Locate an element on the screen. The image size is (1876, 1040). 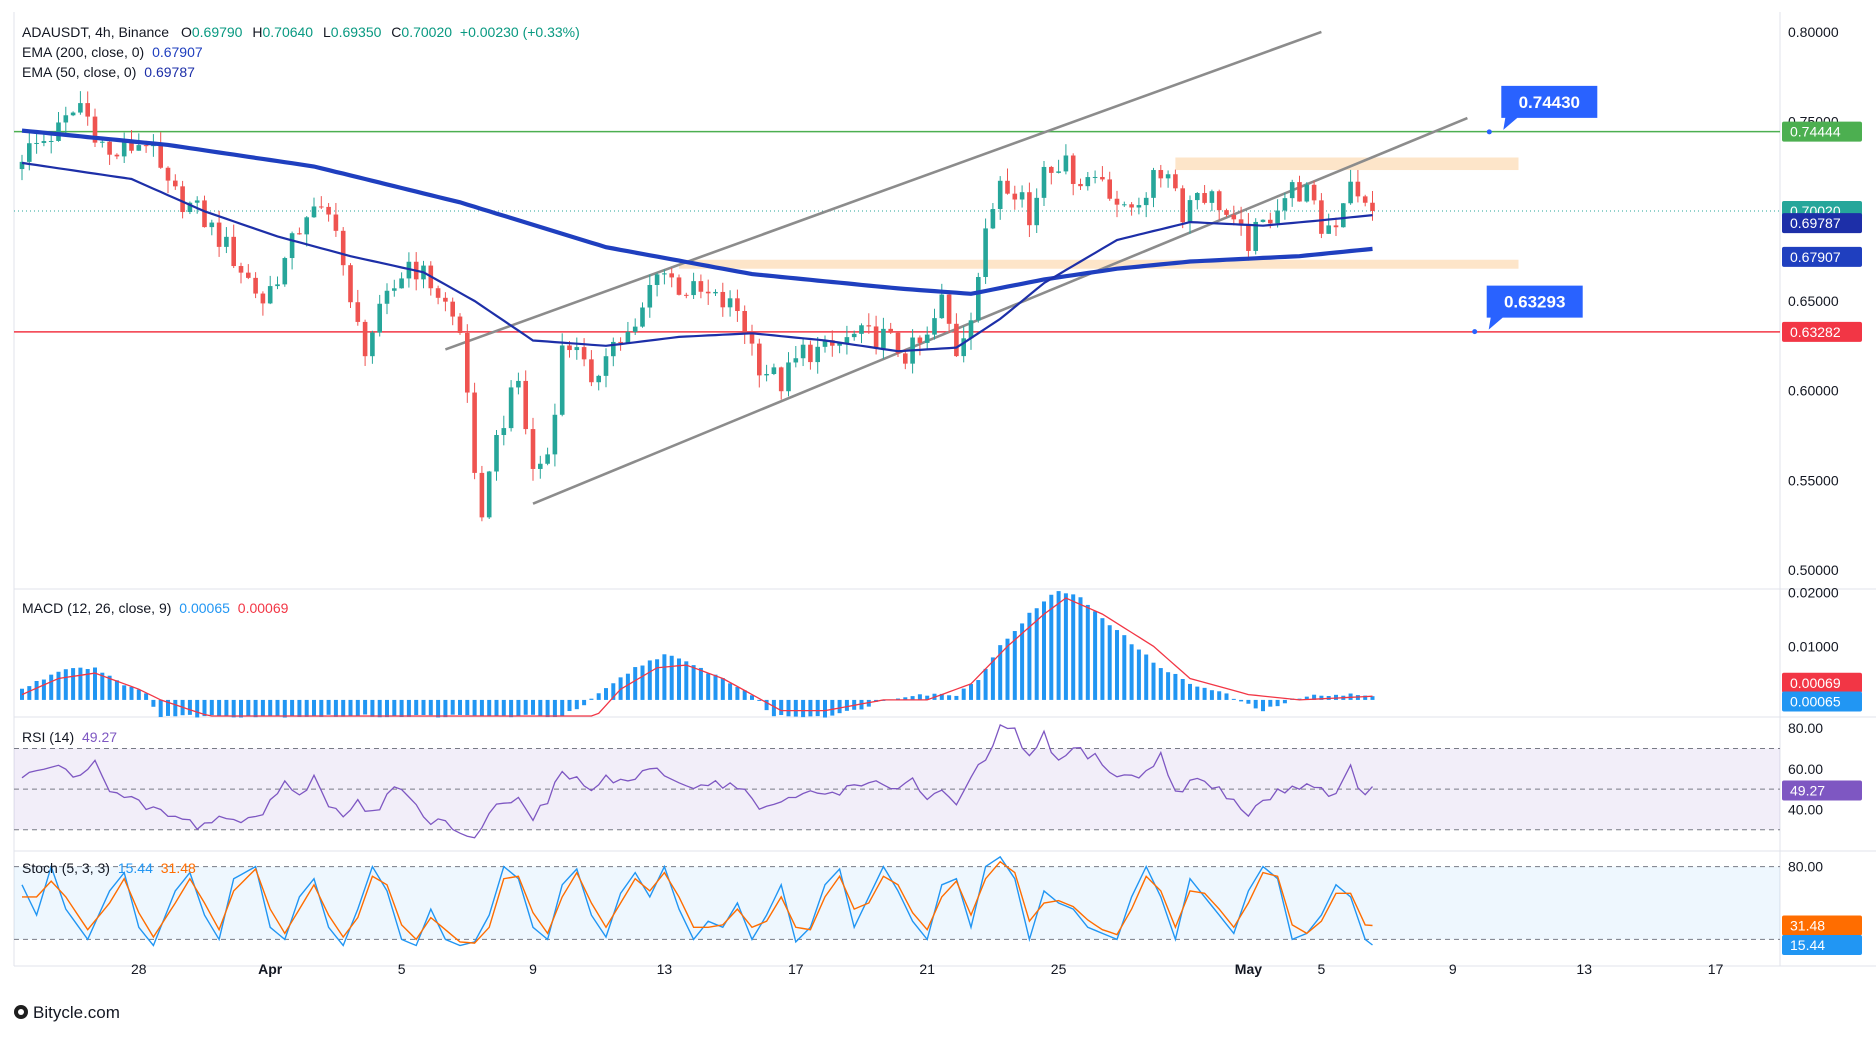
stoch-band-fill is located at coordinates (897, 903).